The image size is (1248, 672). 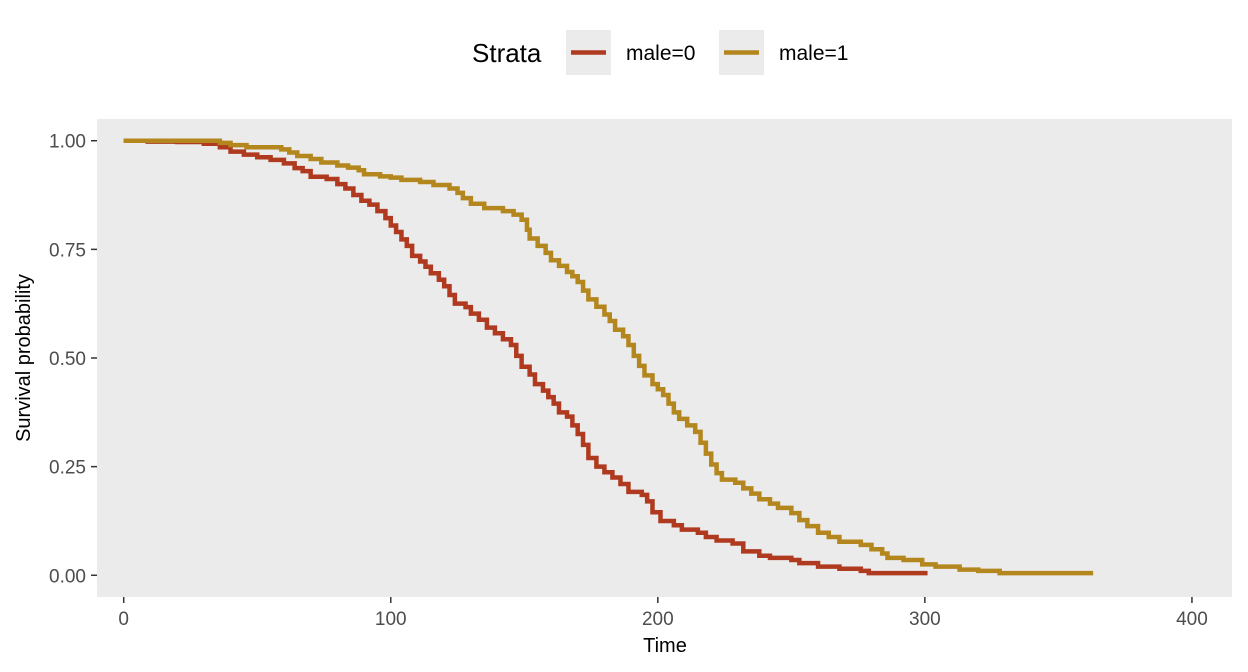 I want to click on x-tick-label-2: 200, so click(x=658, y=619).